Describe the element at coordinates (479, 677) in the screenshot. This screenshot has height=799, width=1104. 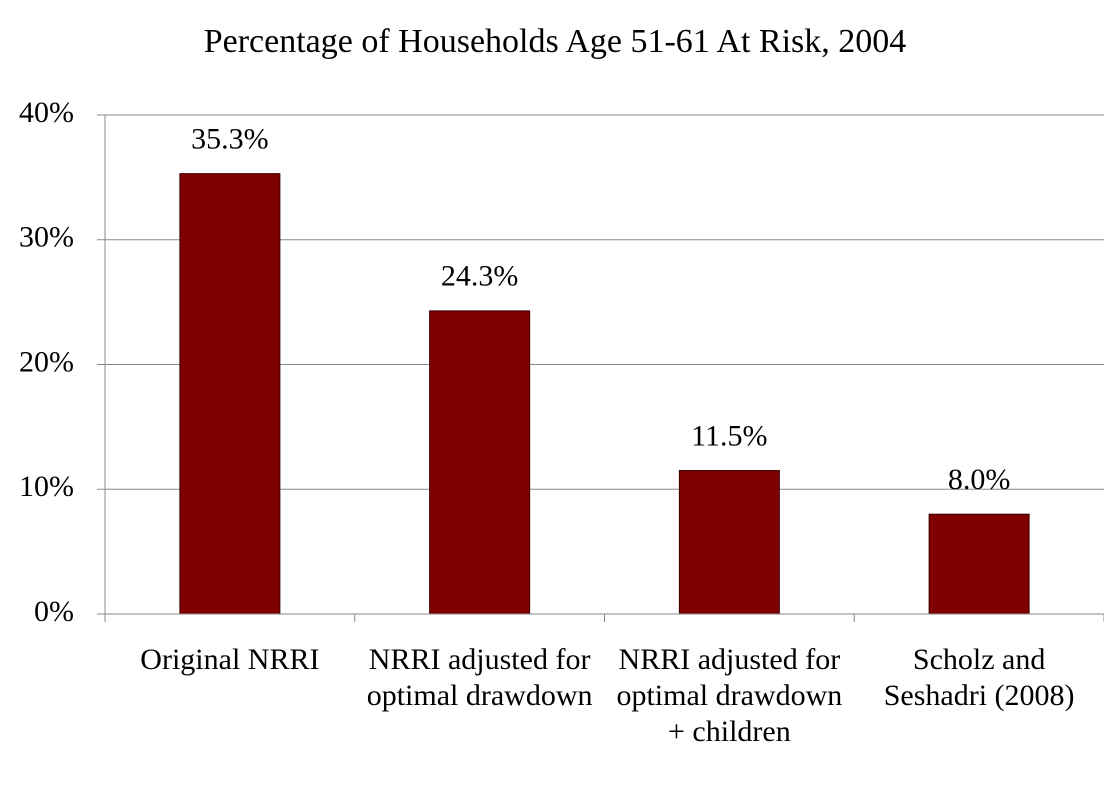
I see `x-tick-label: NRRI adjusted for optimal drawdown` at that location.